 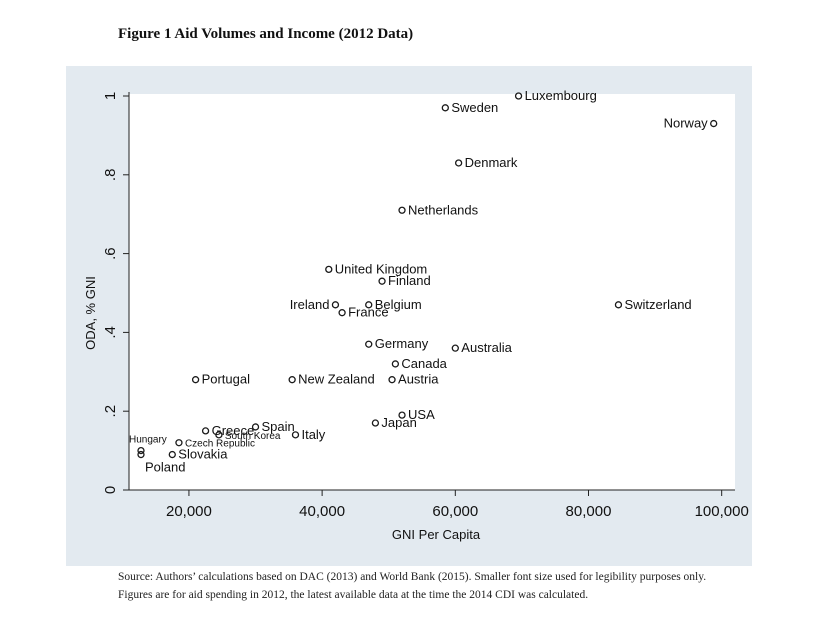 I want to click on data-label: Spain, so click(x=278, y=426).